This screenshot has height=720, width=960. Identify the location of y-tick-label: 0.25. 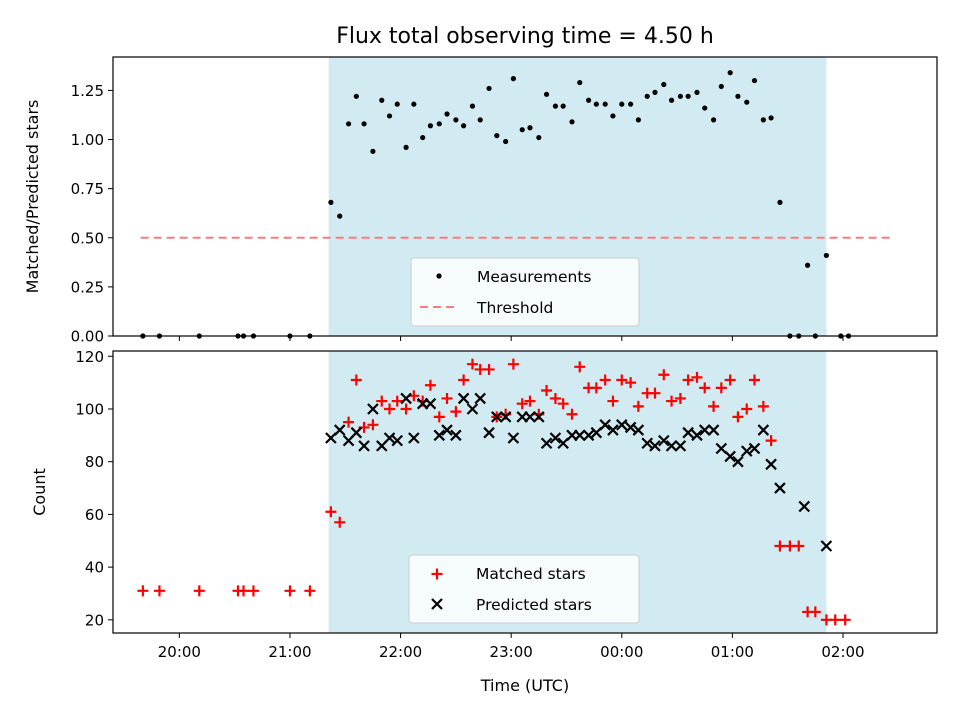
(87, 287).